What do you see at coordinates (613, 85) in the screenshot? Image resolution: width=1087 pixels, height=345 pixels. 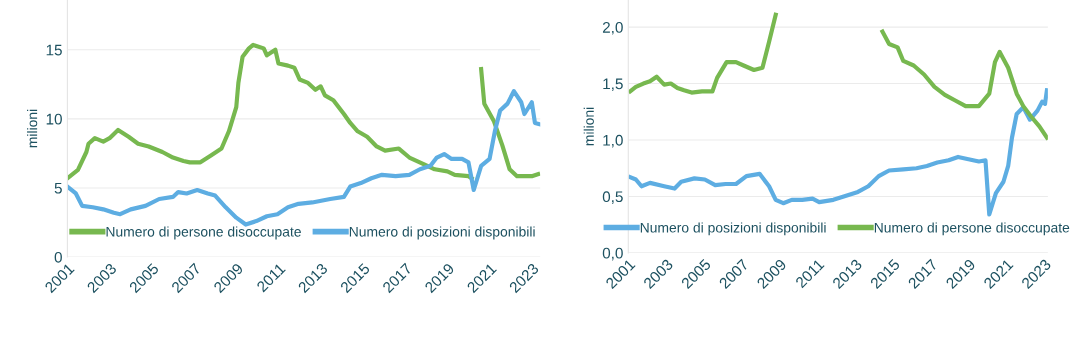 I see `y-tick-label: 1,5` at bounding box center [613, 85].